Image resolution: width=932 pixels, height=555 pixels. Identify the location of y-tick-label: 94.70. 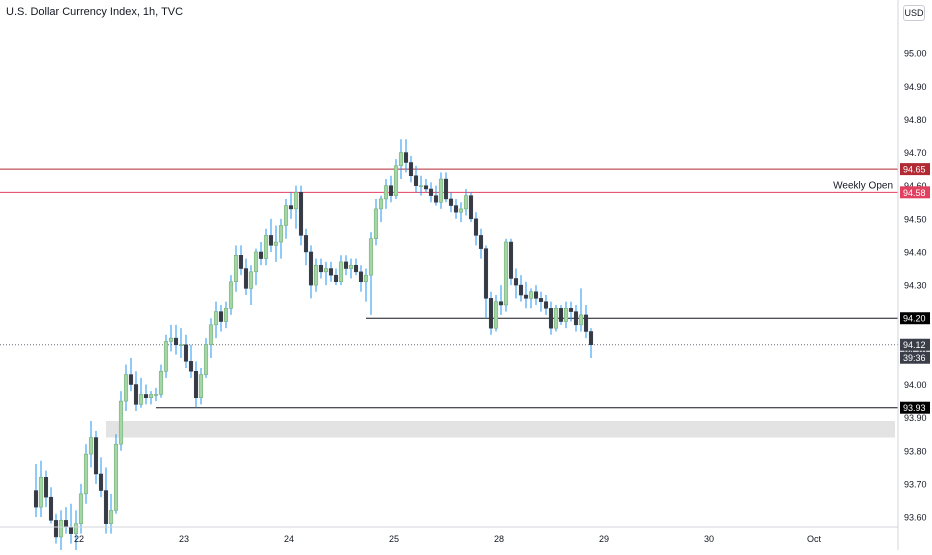
(915, 153).